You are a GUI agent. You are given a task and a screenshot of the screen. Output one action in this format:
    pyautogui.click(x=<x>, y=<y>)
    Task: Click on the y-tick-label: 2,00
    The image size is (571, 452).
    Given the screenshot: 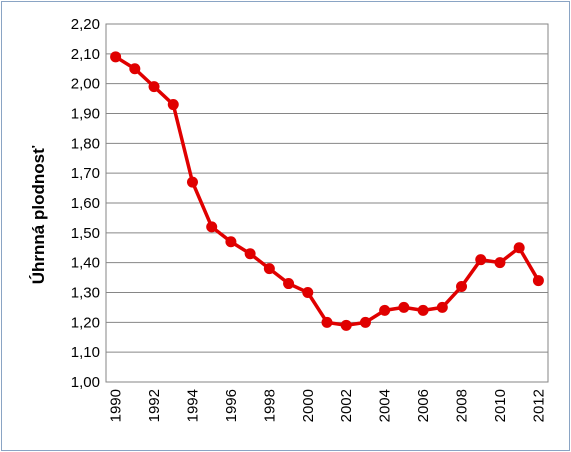 What is the action you would take?
    pyautogui.click(x=85, y=84)
    